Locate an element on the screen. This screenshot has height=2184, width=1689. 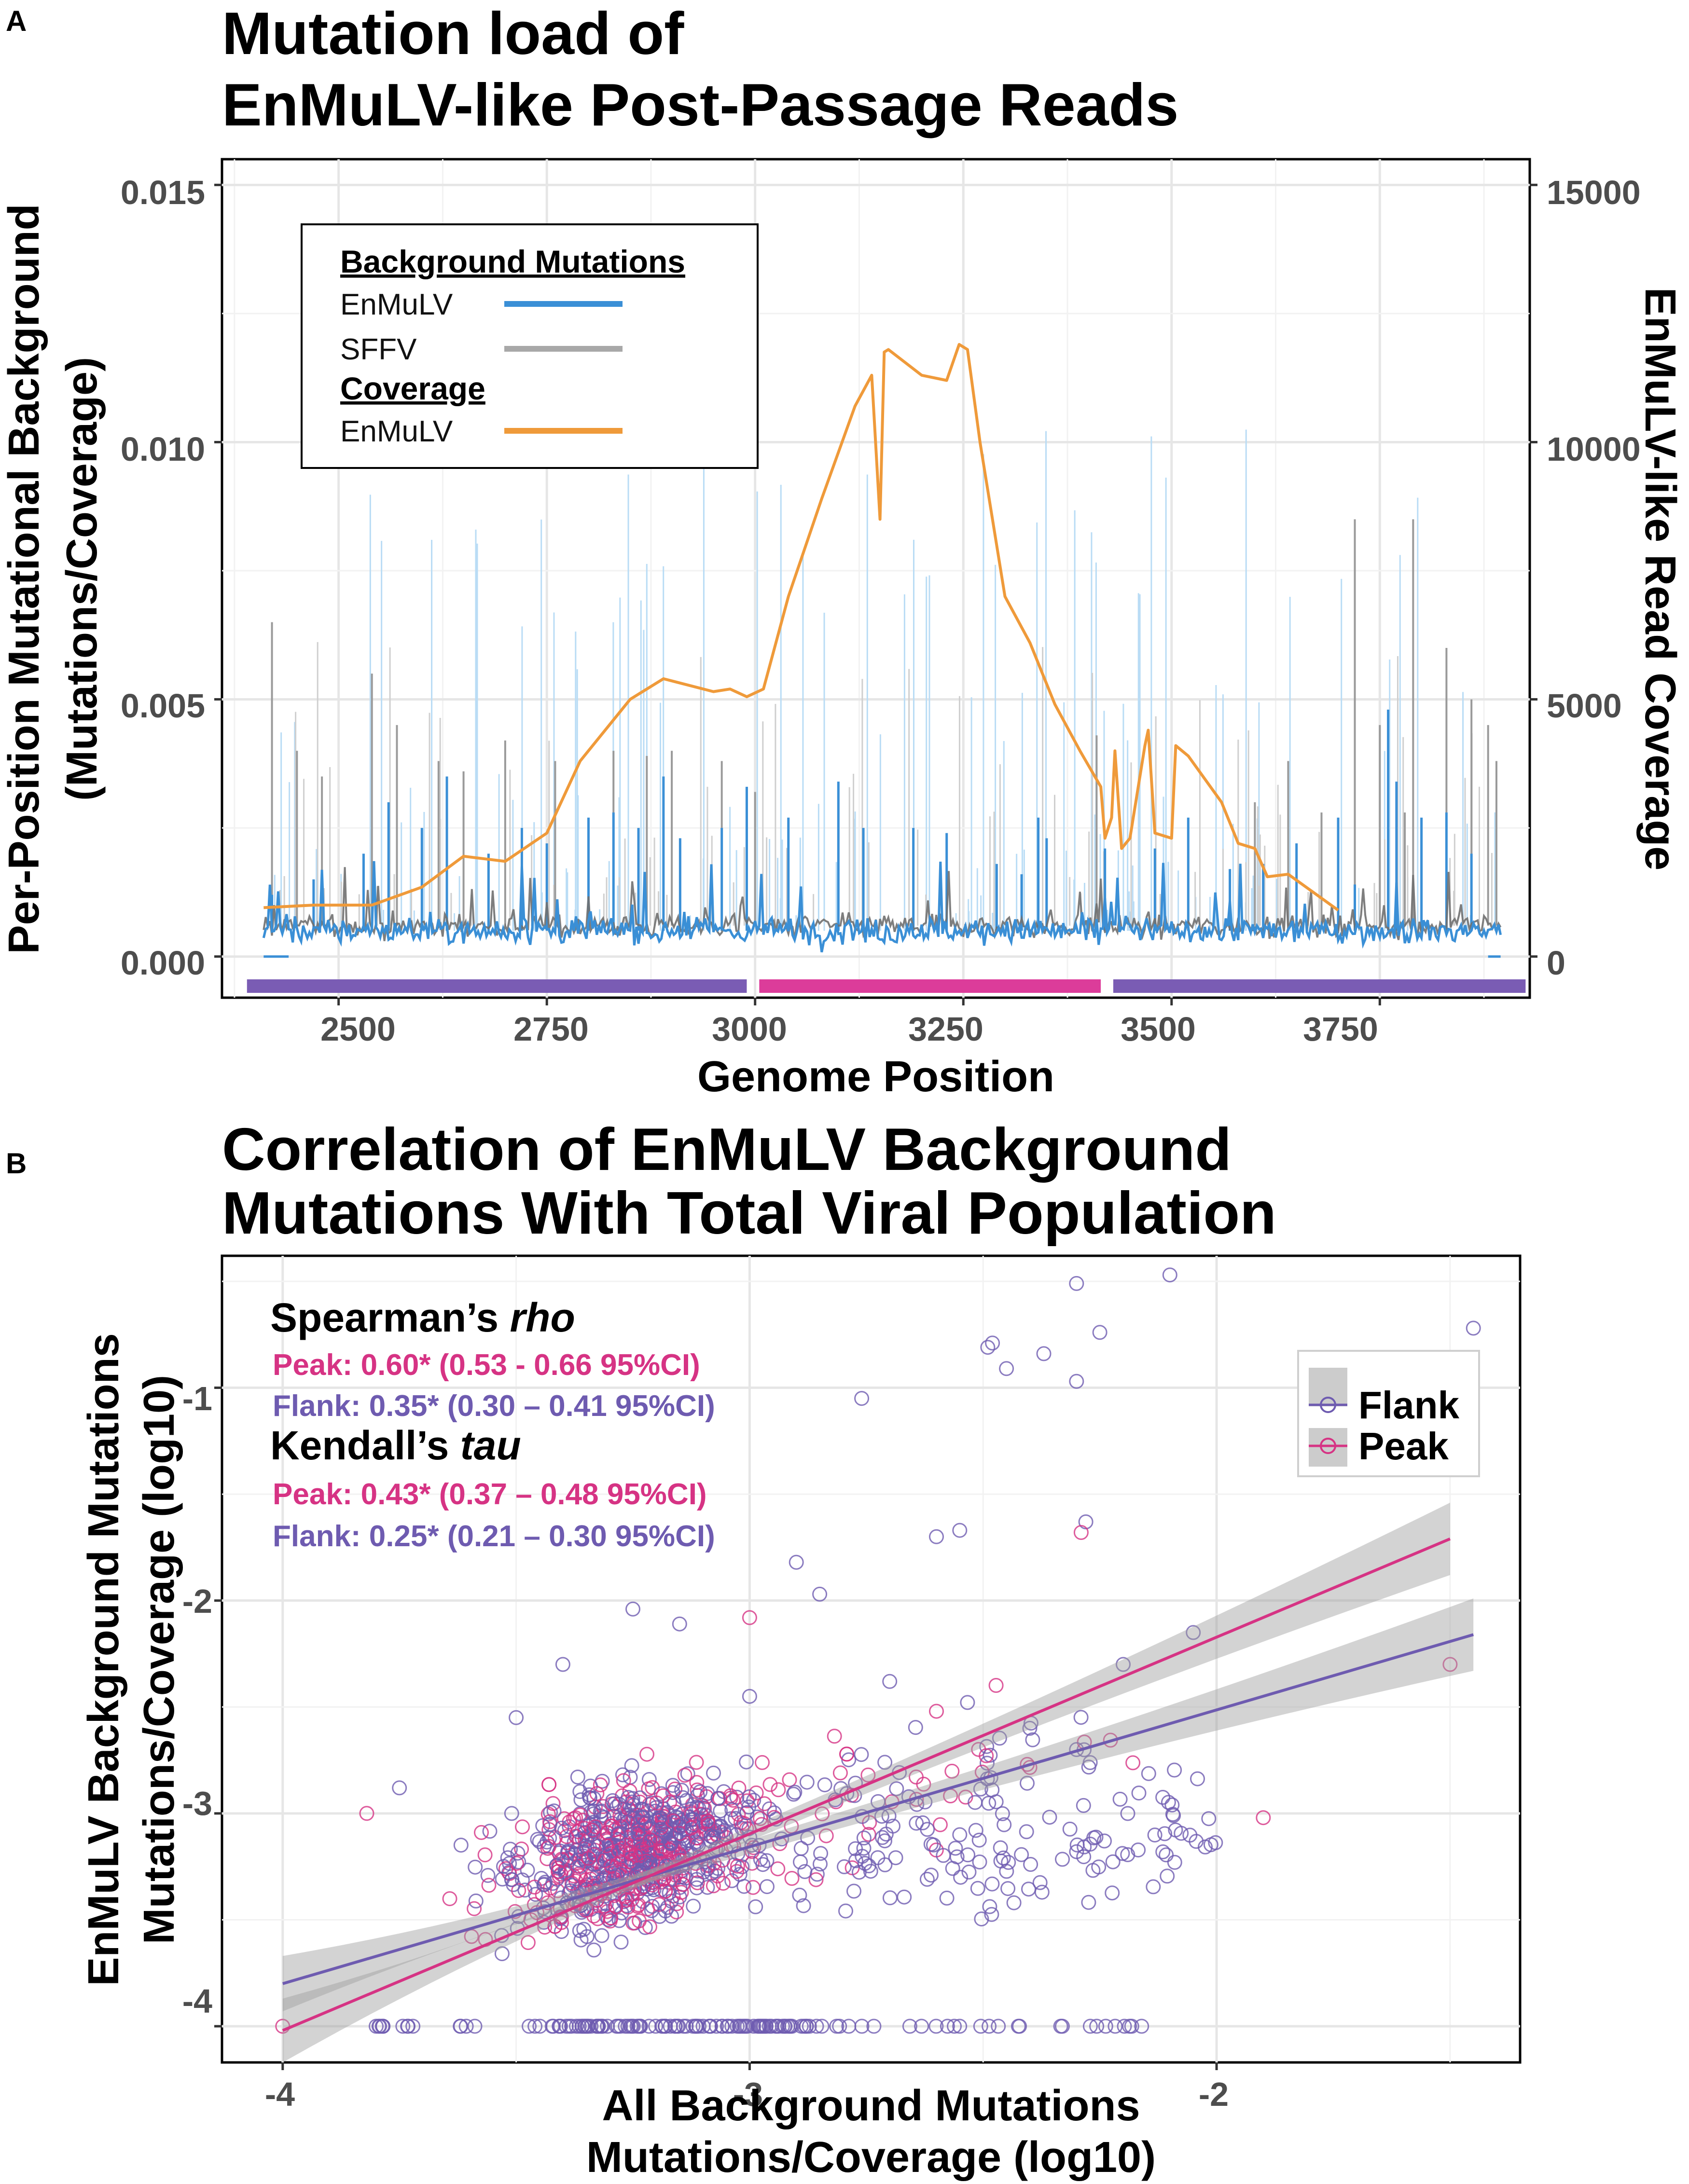
b-x-tick: -4 is located at coordinates (280, 2094).